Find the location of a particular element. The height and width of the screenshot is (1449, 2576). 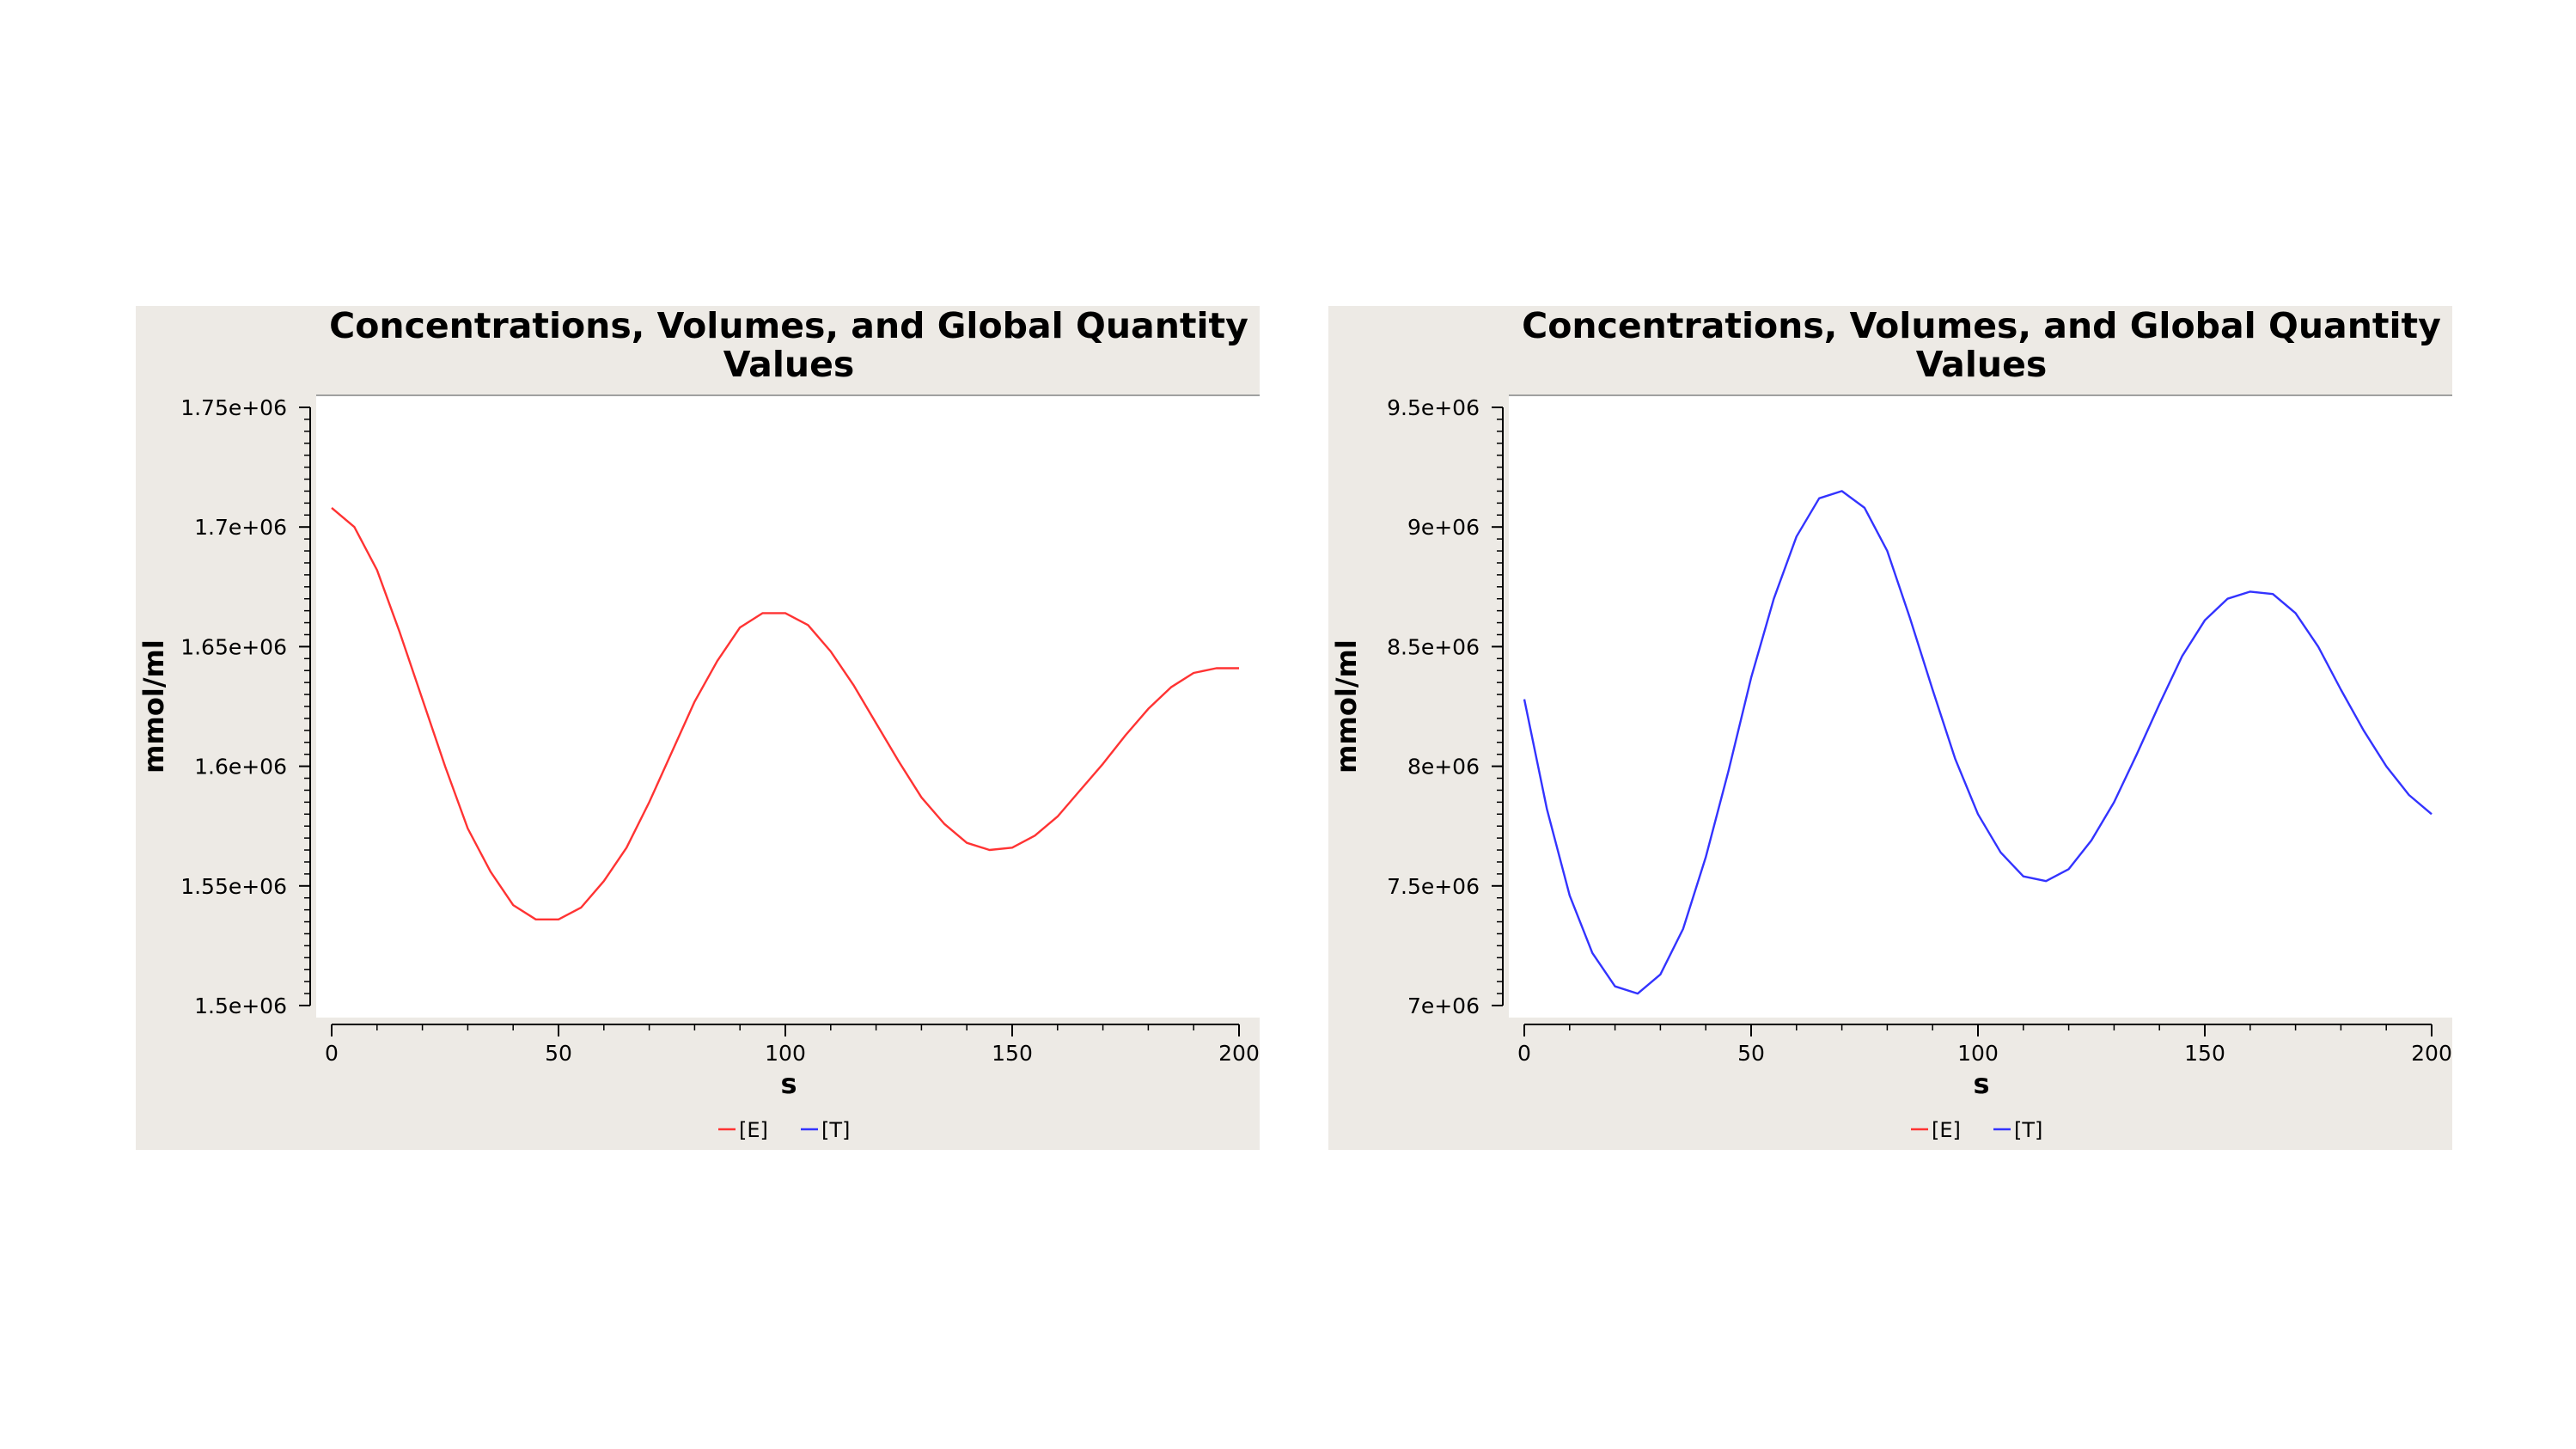

y-tick-label: 8.5e+06 is located at coordinates (1433, 646).